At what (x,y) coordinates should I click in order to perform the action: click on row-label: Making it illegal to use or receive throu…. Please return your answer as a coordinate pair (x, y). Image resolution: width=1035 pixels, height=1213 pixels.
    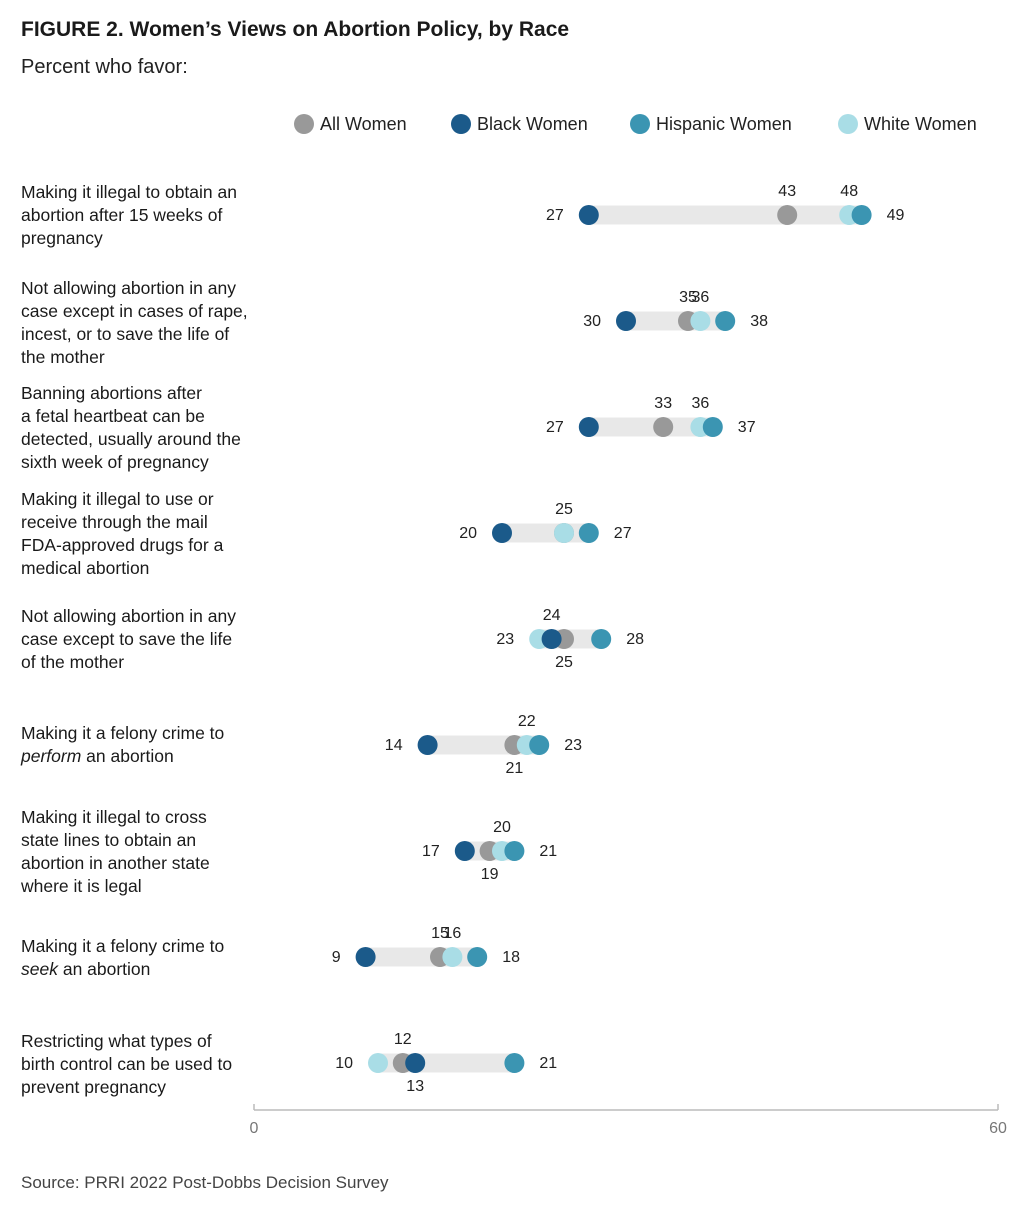
    Looking at the image, I should click on (141, 534).